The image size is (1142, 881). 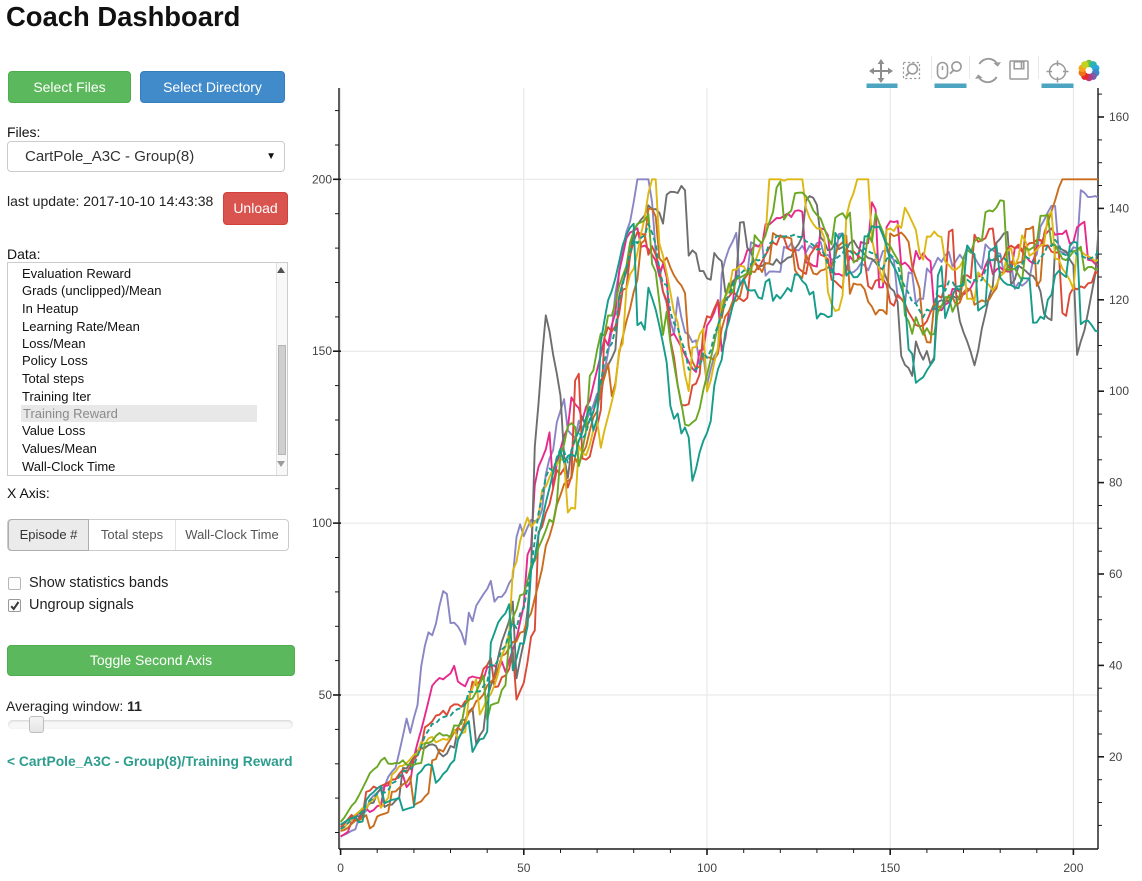 I want to click on svg-text: 80, so click(x=1116, y=483).